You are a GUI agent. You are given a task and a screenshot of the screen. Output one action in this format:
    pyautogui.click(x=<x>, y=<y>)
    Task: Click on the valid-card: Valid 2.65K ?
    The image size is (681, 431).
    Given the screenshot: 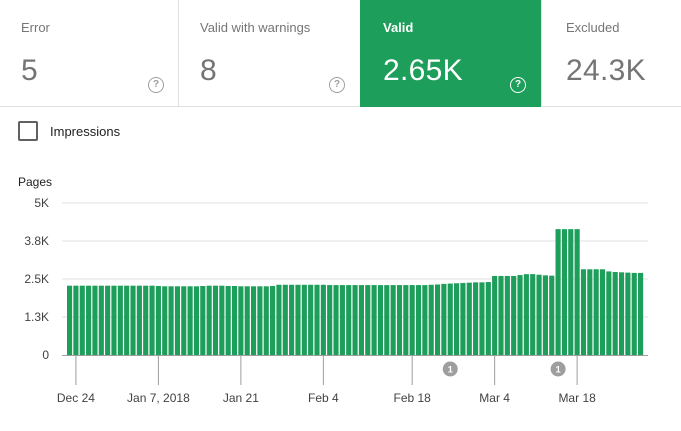 What is the action you would take?
    pyautogui.click(x=450, y=53)
    